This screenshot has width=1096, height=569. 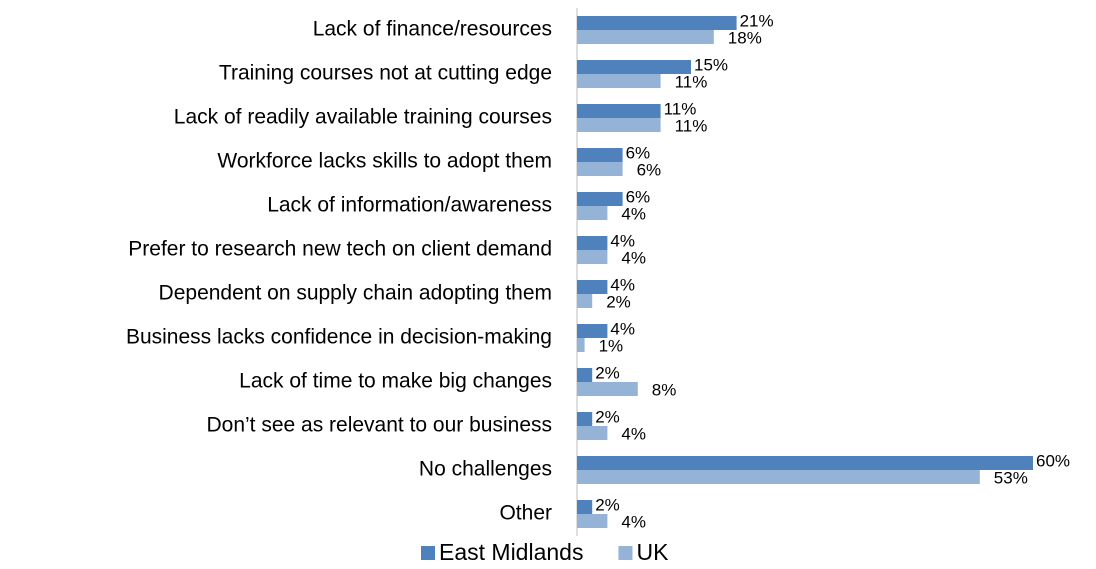 What do you see at coordinates (652, 552) in the screenshot?
I see `legend-label: UK` at bounding box center [652, 552].